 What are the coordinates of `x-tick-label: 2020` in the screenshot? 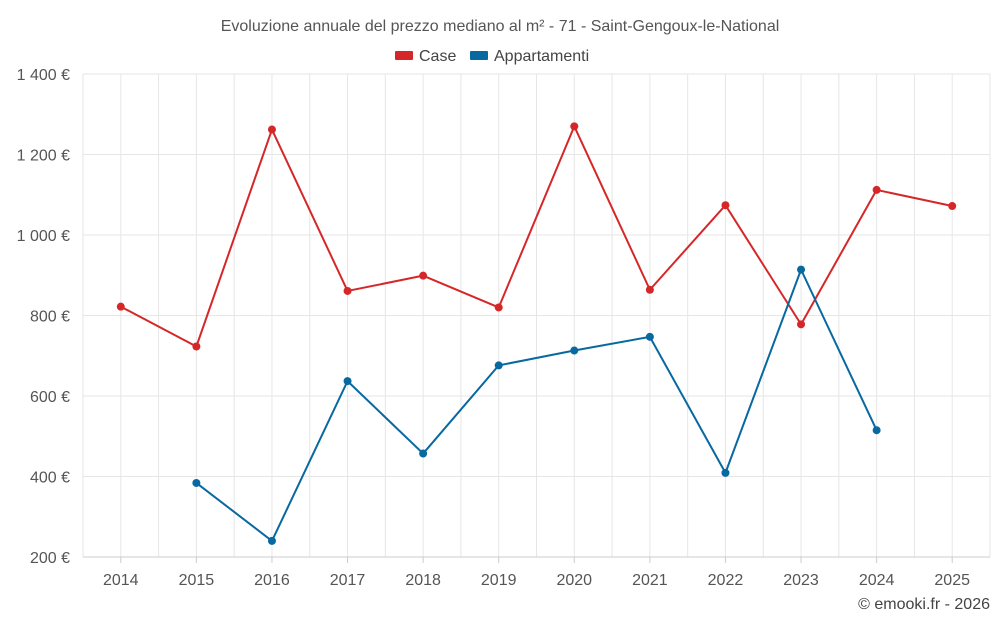 It's located at (574, 580).